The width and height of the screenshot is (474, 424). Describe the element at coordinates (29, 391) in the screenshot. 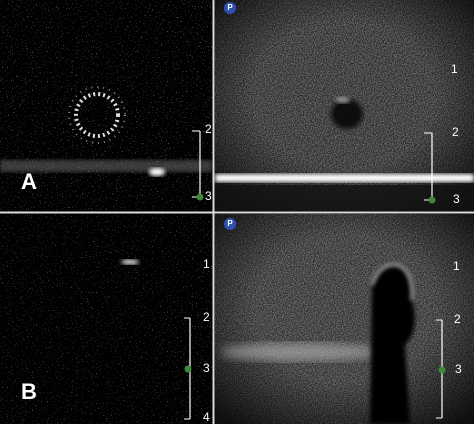

I see `panel-label: B` at that location.